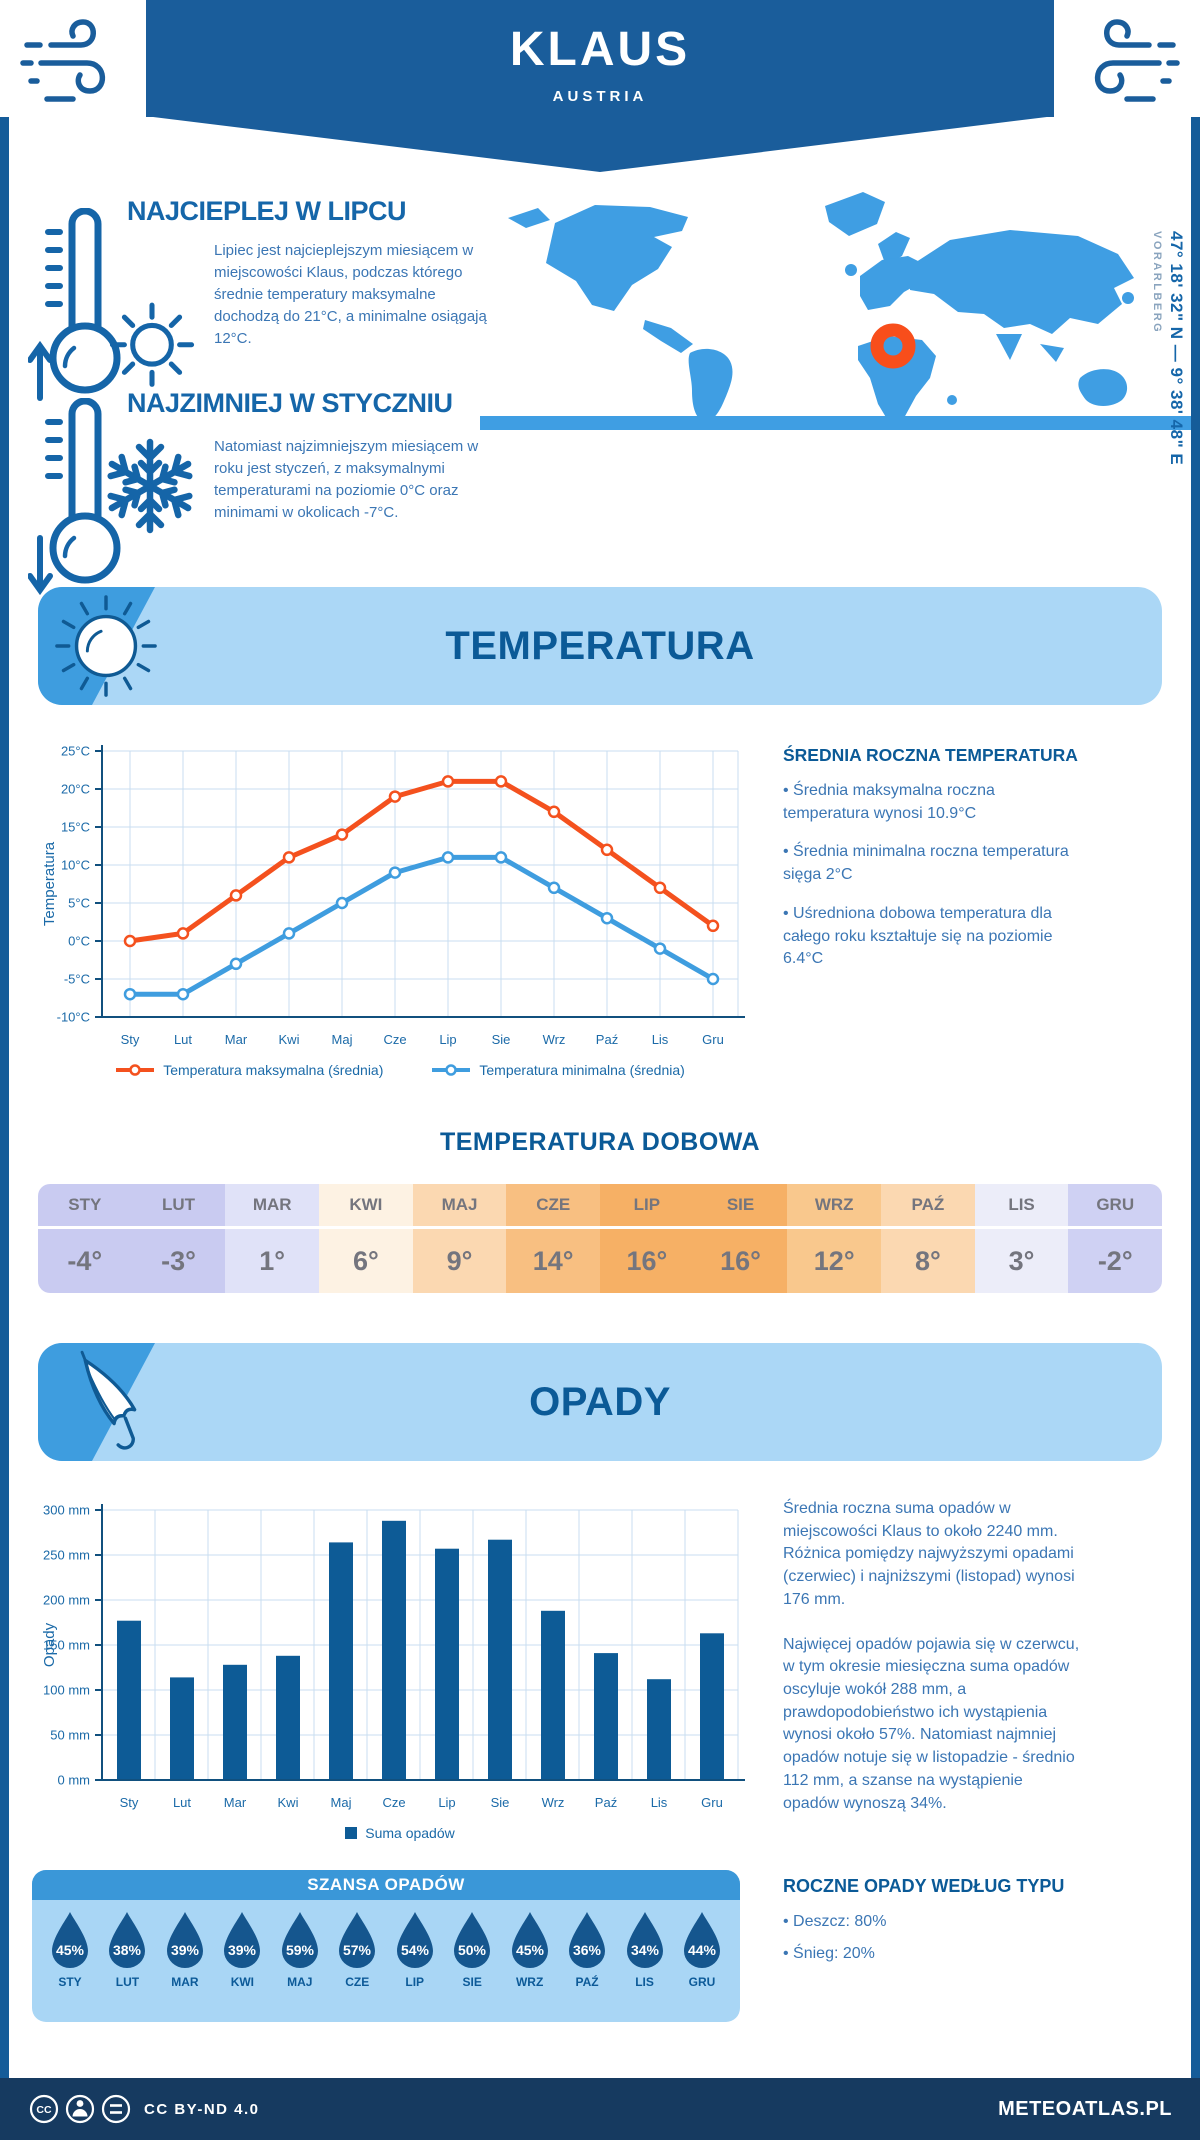  I want to click on svg-text: Kwi, so click(289, 1039).